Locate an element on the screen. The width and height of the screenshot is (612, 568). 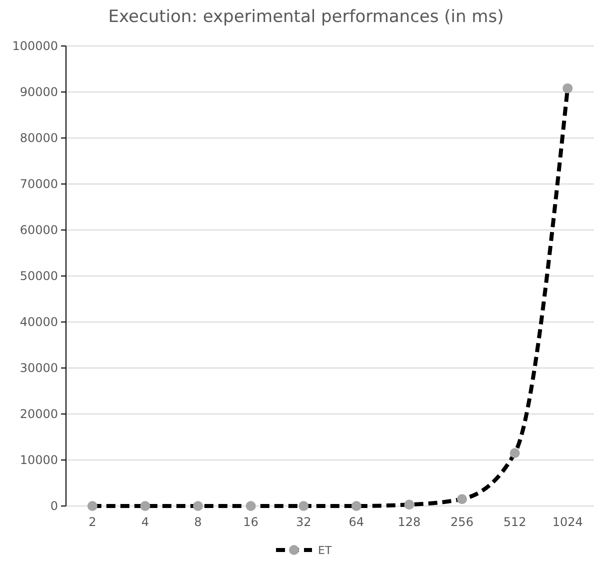
x-tick-label: 64 is located at coordinates (356, 522).